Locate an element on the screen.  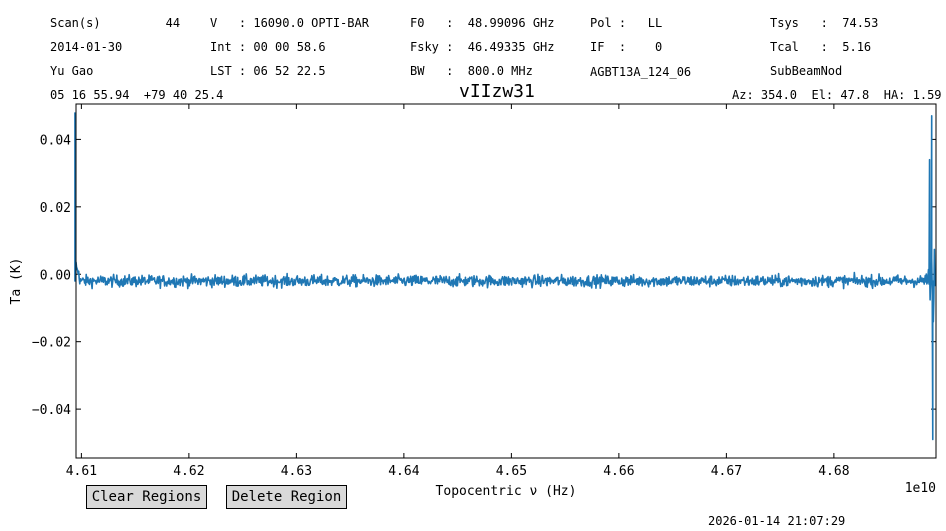
fsky-label: Fsky : 46.49335 GHz is located at coordinates (482, 47).